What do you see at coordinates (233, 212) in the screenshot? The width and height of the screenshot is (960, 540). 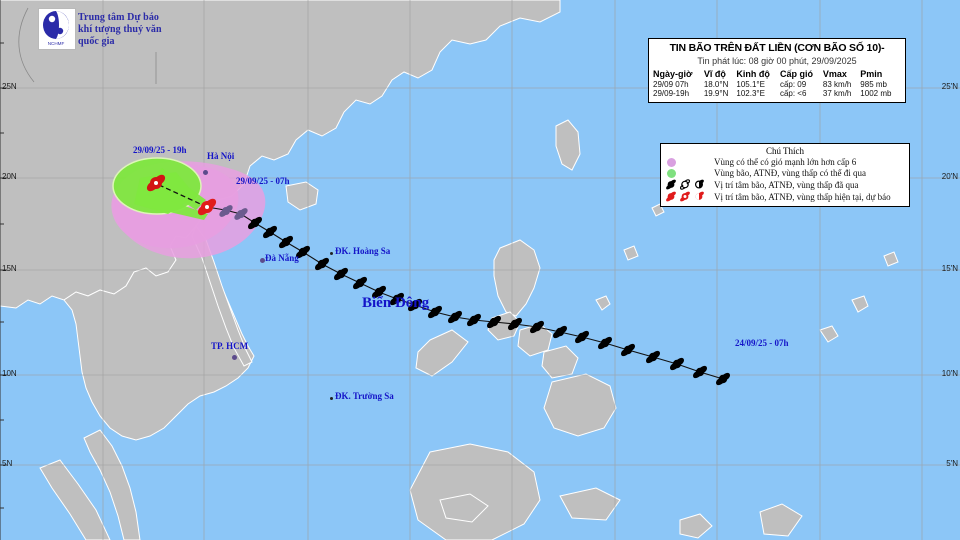 I see `past-position-markers-land` at bounding box center [233, 212].